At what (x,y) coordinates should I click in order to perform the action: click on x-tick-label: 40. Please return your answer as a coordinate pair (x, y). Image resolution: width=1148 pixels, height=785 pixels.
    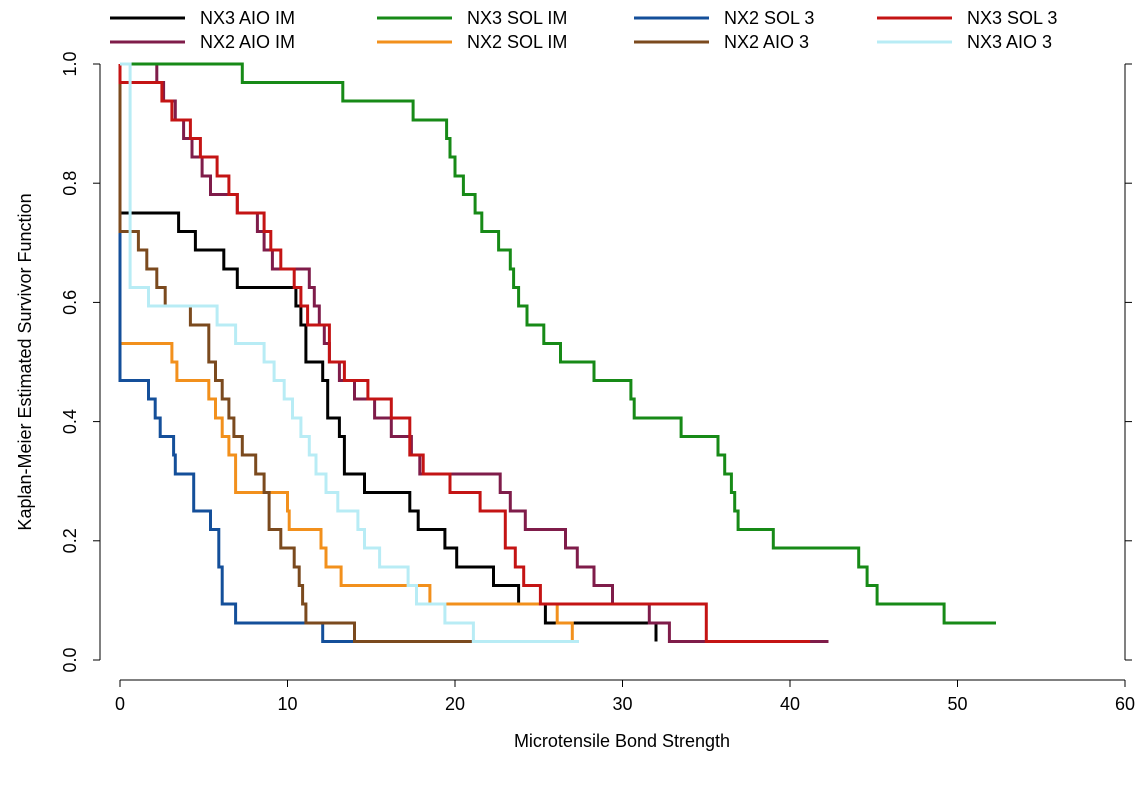
    Looking at the image, I should click on (790, 704).